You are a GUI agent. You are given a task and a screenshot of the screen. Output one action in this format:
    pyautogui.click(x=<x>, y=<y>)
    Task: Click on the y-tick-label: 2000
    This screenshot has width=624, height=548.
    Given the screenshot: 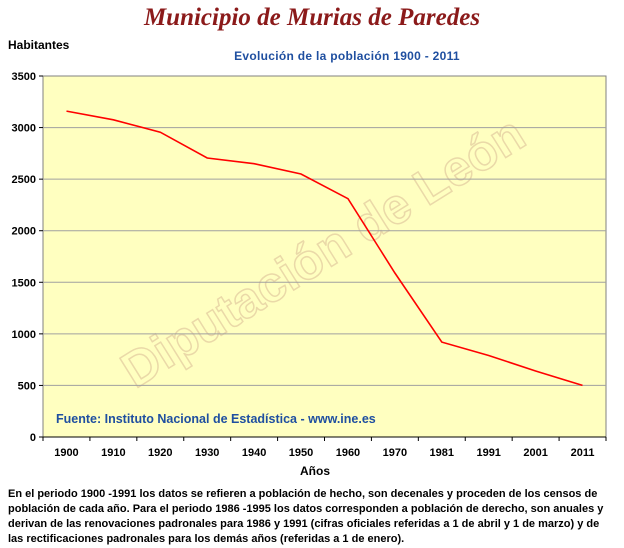 What is the action you would take?
    pyautogui.click(x=24, y=232)
    